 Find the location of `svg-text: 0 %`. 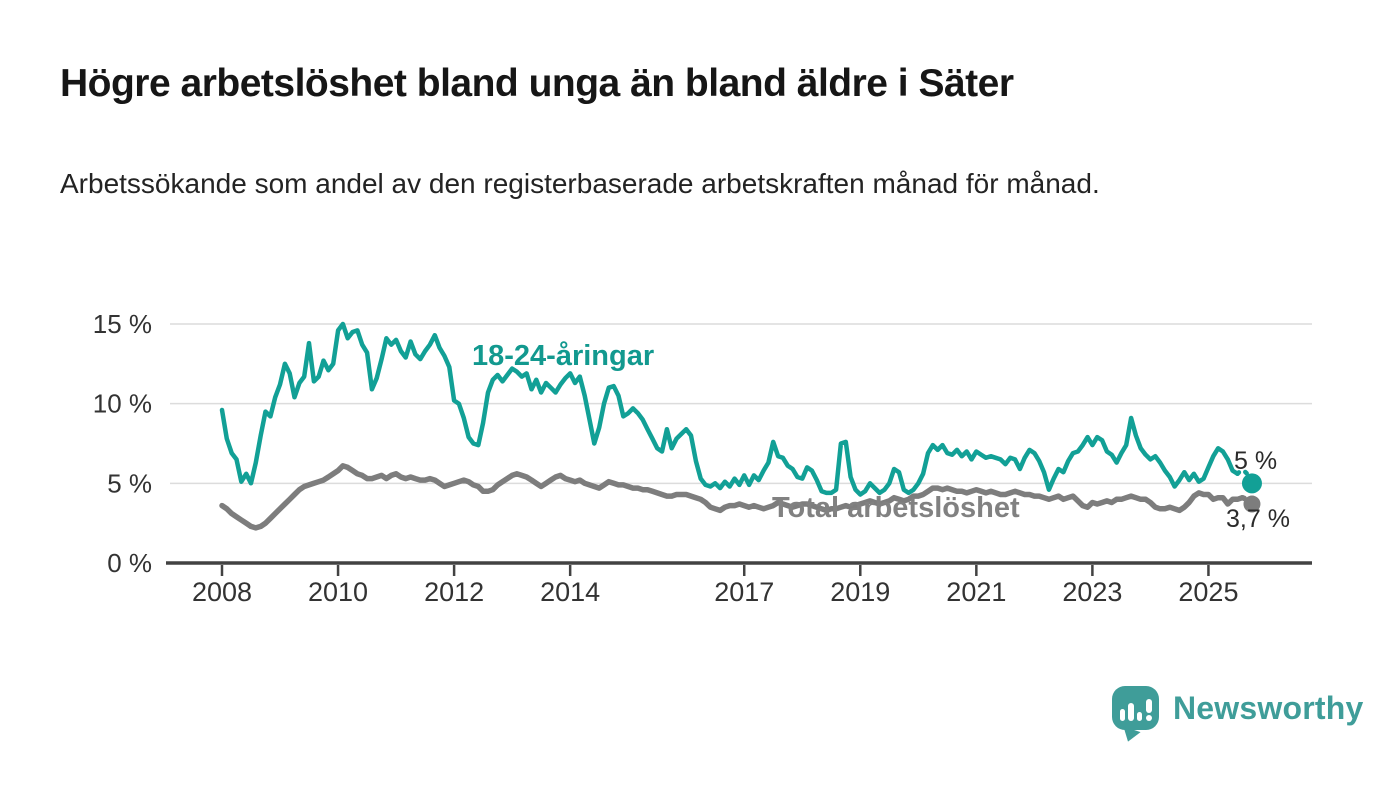

svg-text: 0 % is located at coordinates (129, 563).